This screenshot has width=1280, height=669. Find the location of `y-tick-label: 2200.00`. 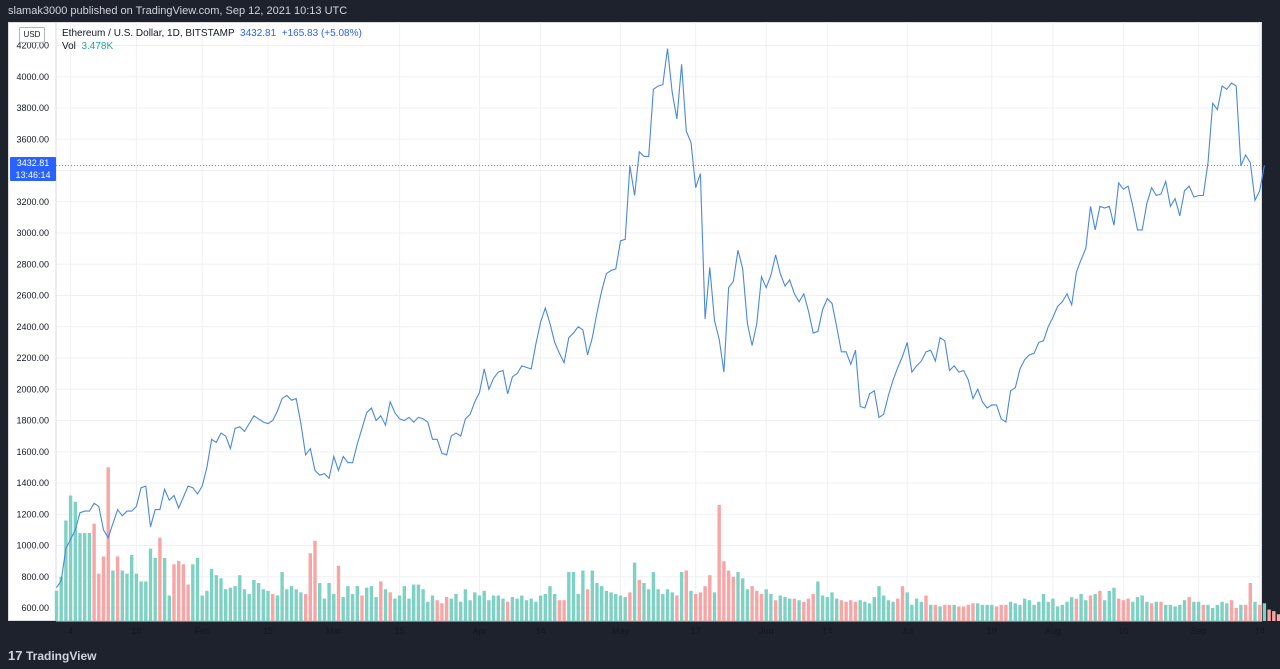

y-tick-label: 2200.00 is located at coordinates (32, 358).